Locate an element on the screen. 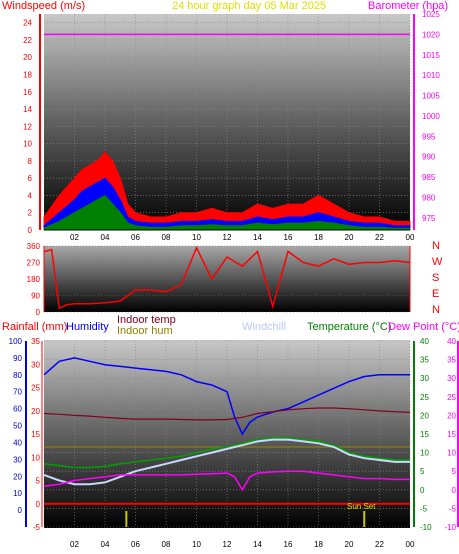 Image resolution: width=459 pixels, height=554 pixels. temp-x-tick-label: 06 is located at coordinates (135, 544).